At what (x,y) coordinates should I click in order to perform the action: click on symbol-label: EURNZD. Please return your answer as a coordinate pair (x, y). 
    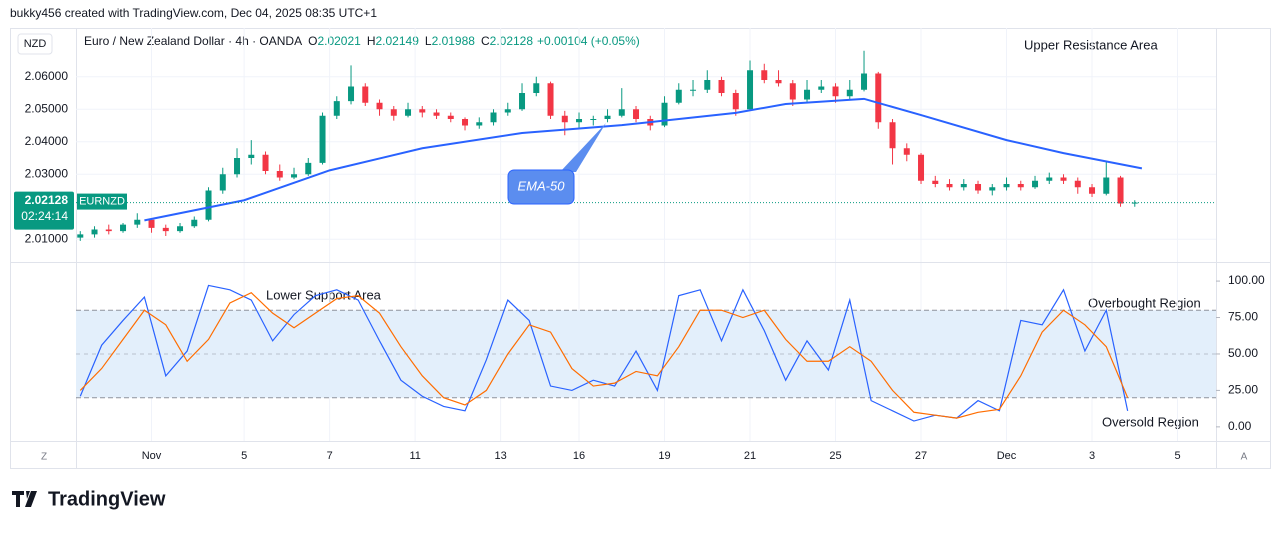
    Looking at the image, I should click on (102, 201).